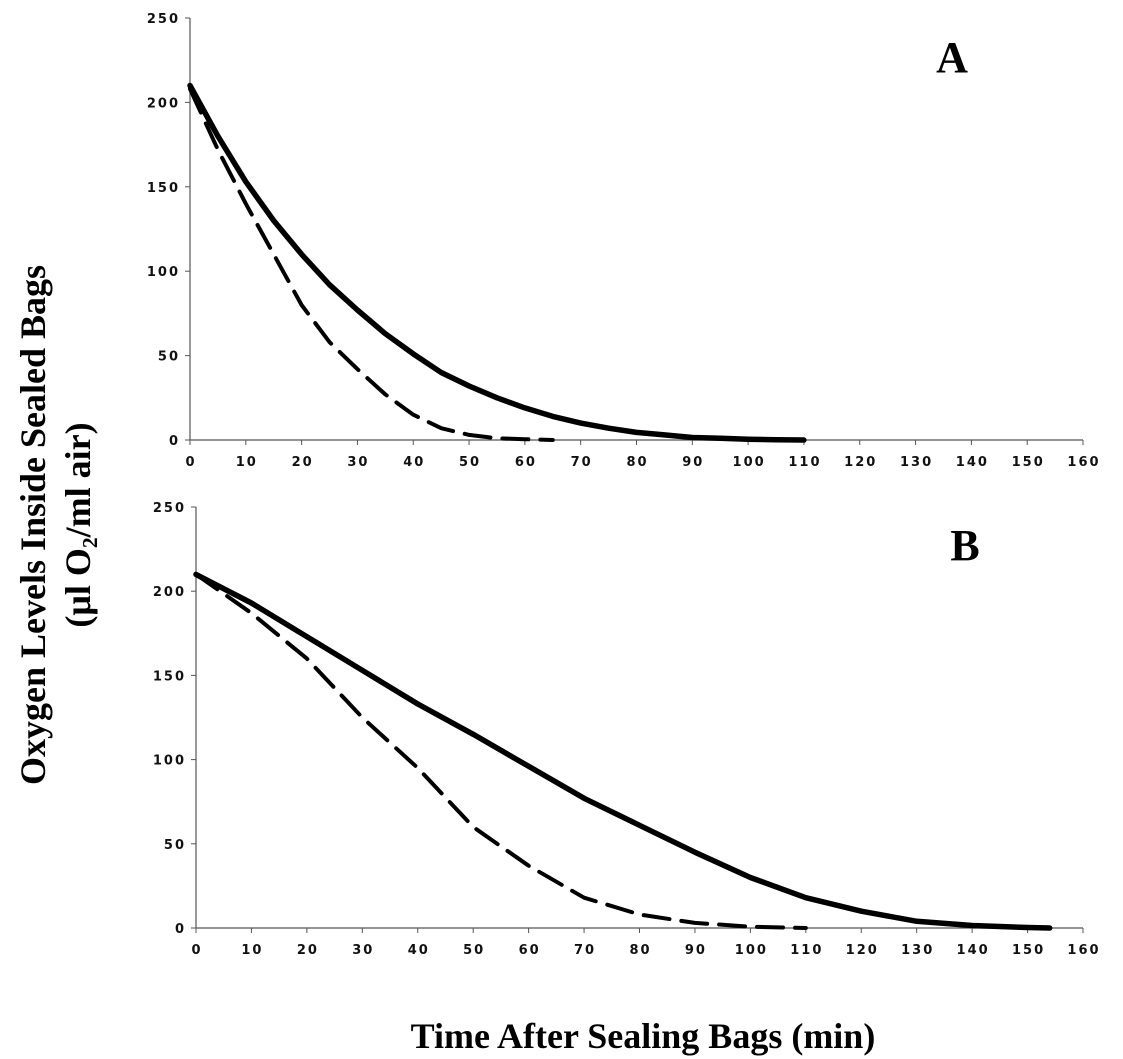  I want to click on y-axis-title-line1: Oxygen Levels Inside Sealed Bags, so click(33, 525).